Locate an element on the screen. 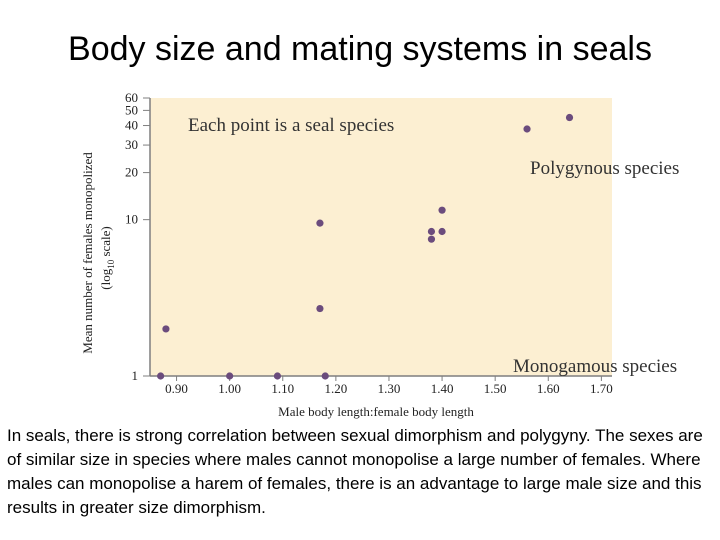 Image resolution: width=720 pixels, height=540 pixels. y-tick-label: 40 is located at coordinates (131, 125).